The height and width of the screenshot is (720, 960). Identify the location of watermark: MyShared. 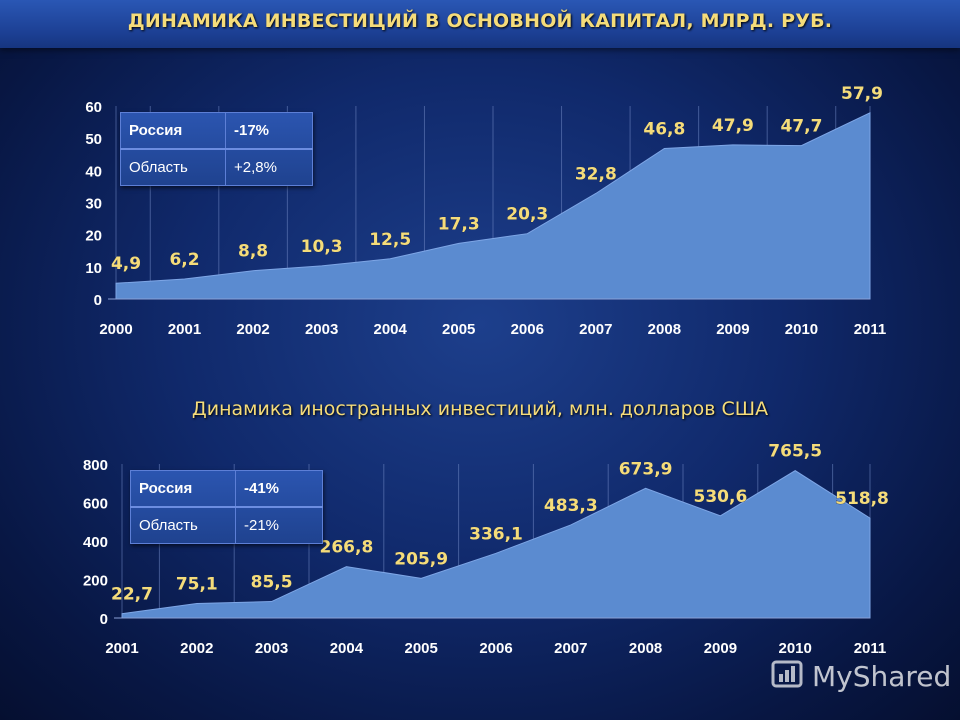
(860, 676).